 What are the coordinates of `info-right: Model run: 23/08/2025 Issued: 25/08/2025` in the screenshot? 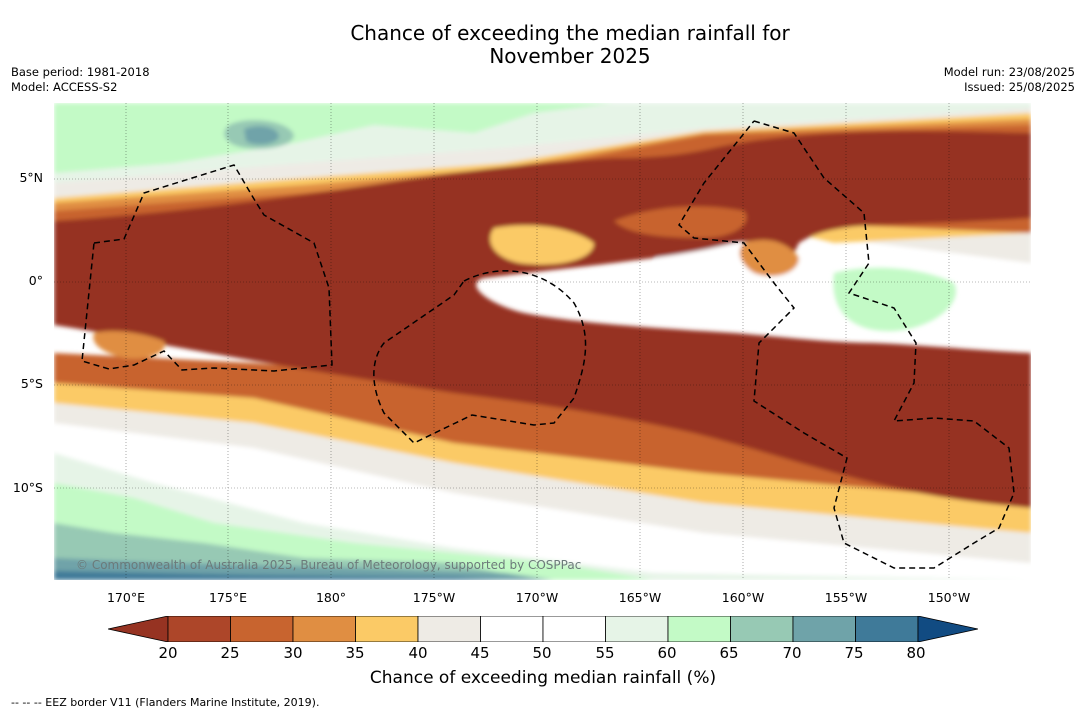 It's located at (1009, 80).